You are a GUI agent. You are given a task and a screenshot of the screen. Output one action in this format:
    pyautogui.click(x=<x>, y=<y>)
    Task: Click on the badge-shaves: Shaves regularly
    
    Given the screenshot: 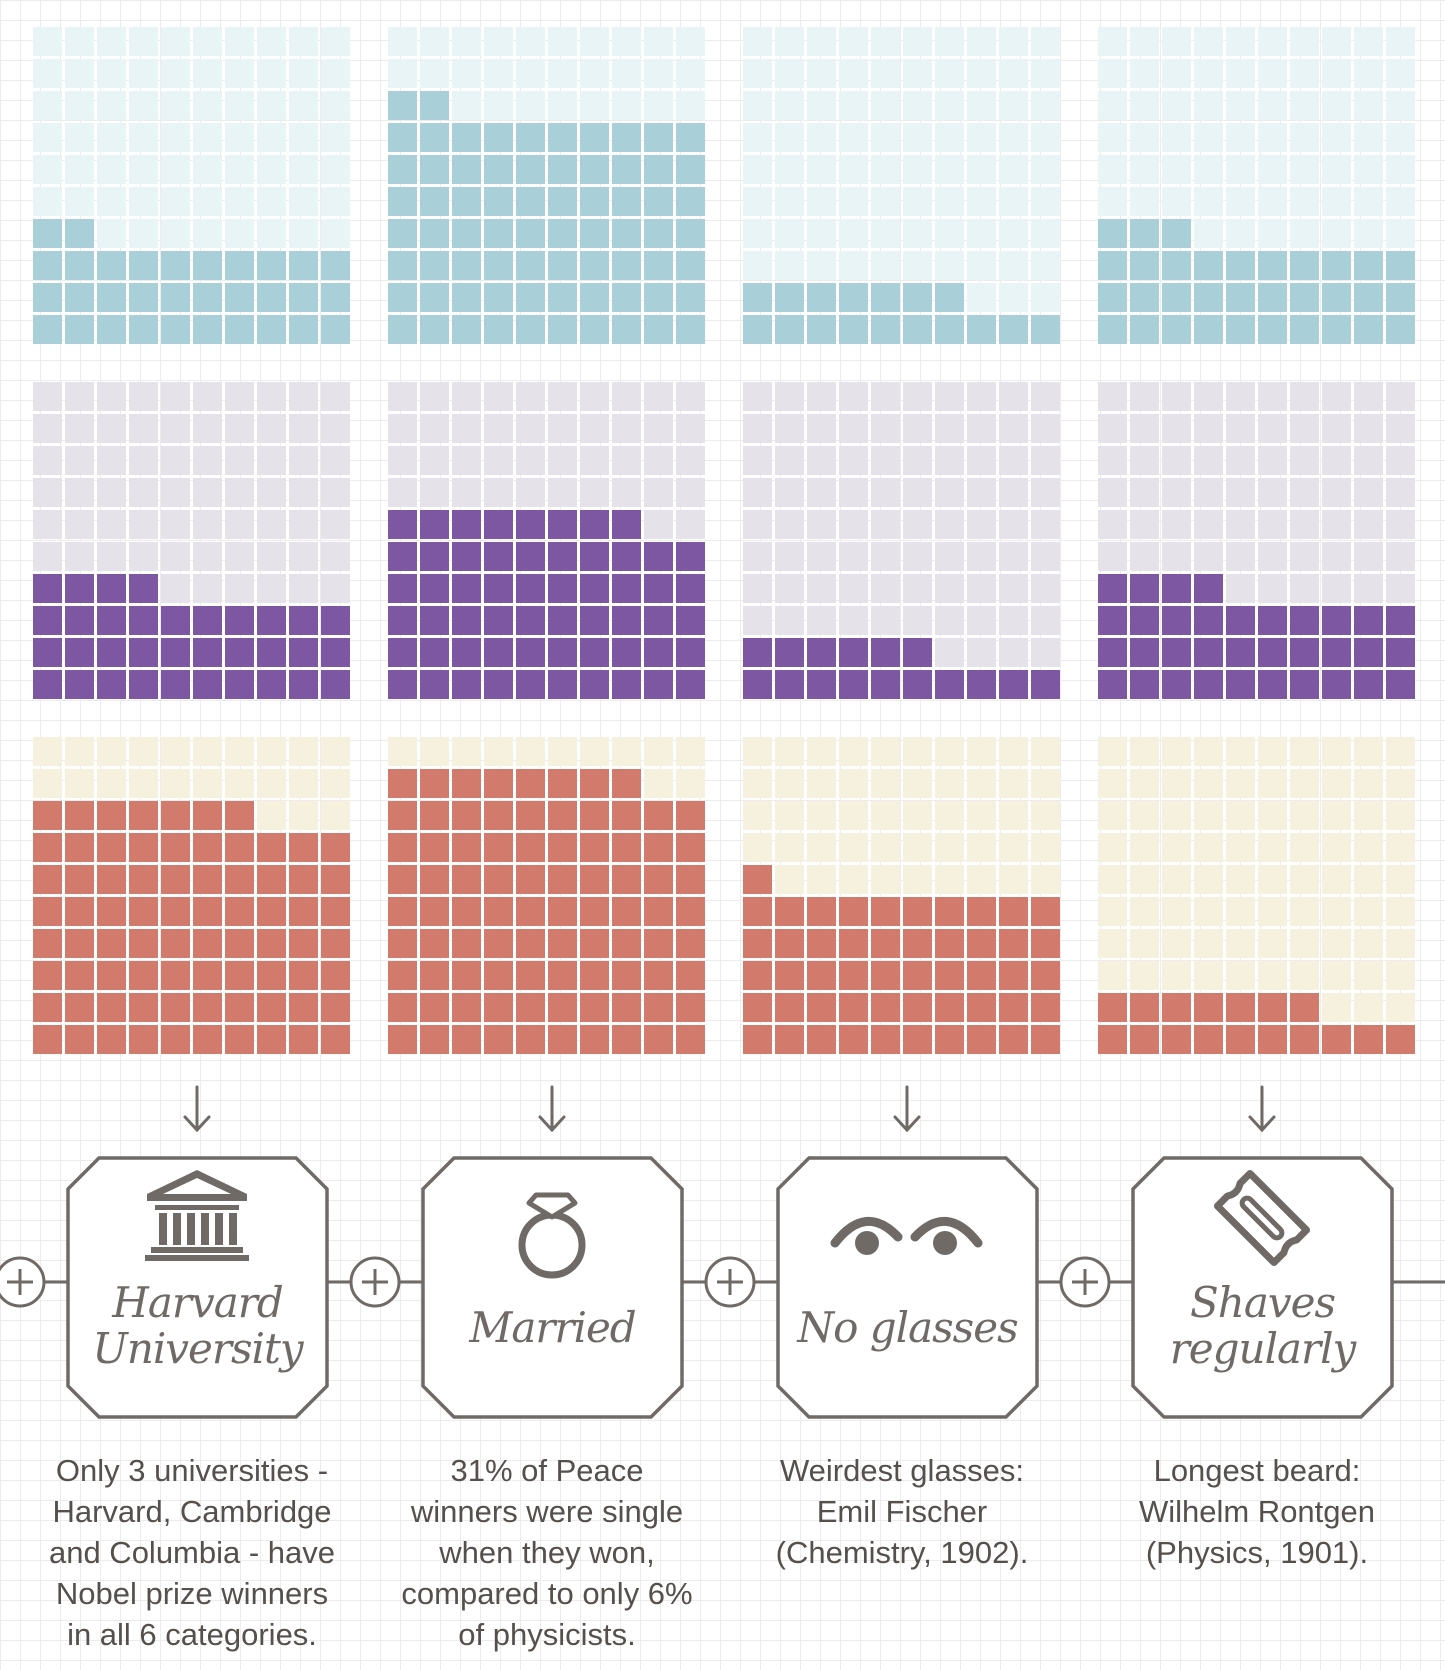 What is the action you would take?
    pyautogui.click(x=1262, y=1287)
    